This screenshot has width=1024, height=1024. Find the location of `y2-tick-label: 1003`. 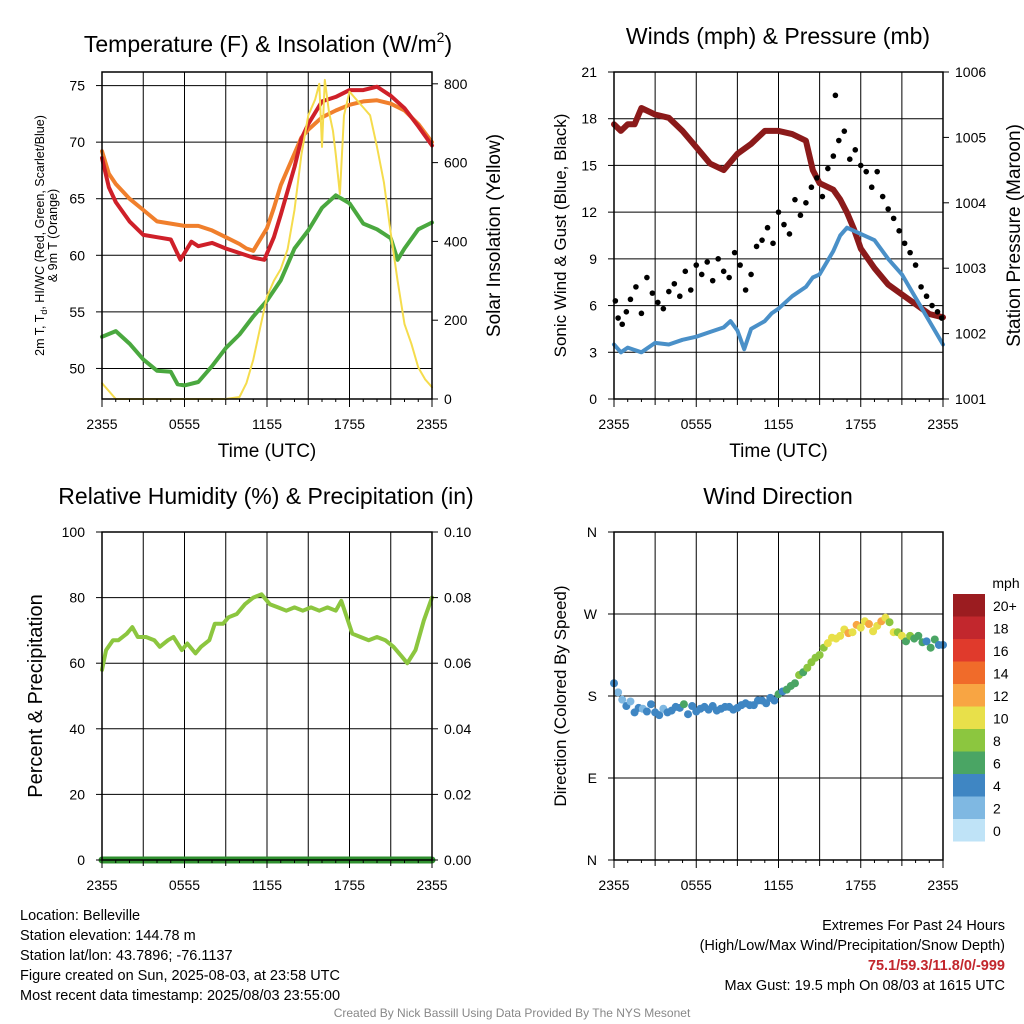

y2-tick-label: 1003 is located at coordinates (970, 268).